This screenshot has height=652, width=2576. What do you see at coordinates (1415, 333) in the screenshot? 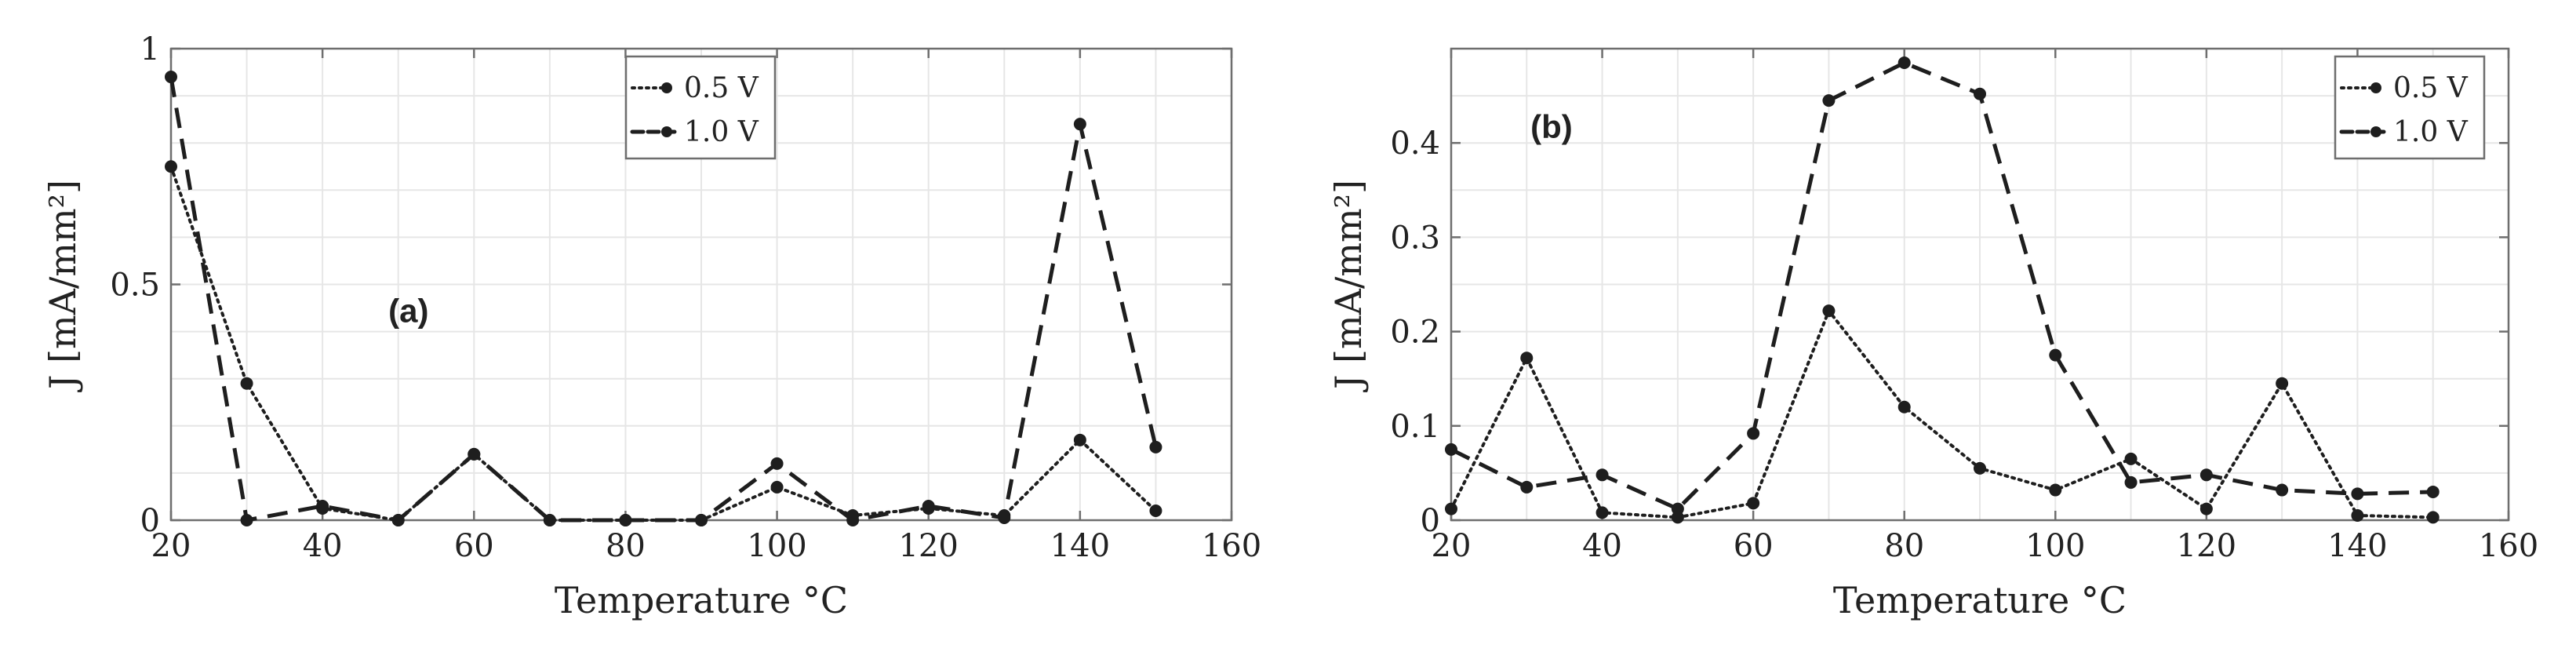
I see `y-tick-label: 0.2` at bounding box center [1415, 333].